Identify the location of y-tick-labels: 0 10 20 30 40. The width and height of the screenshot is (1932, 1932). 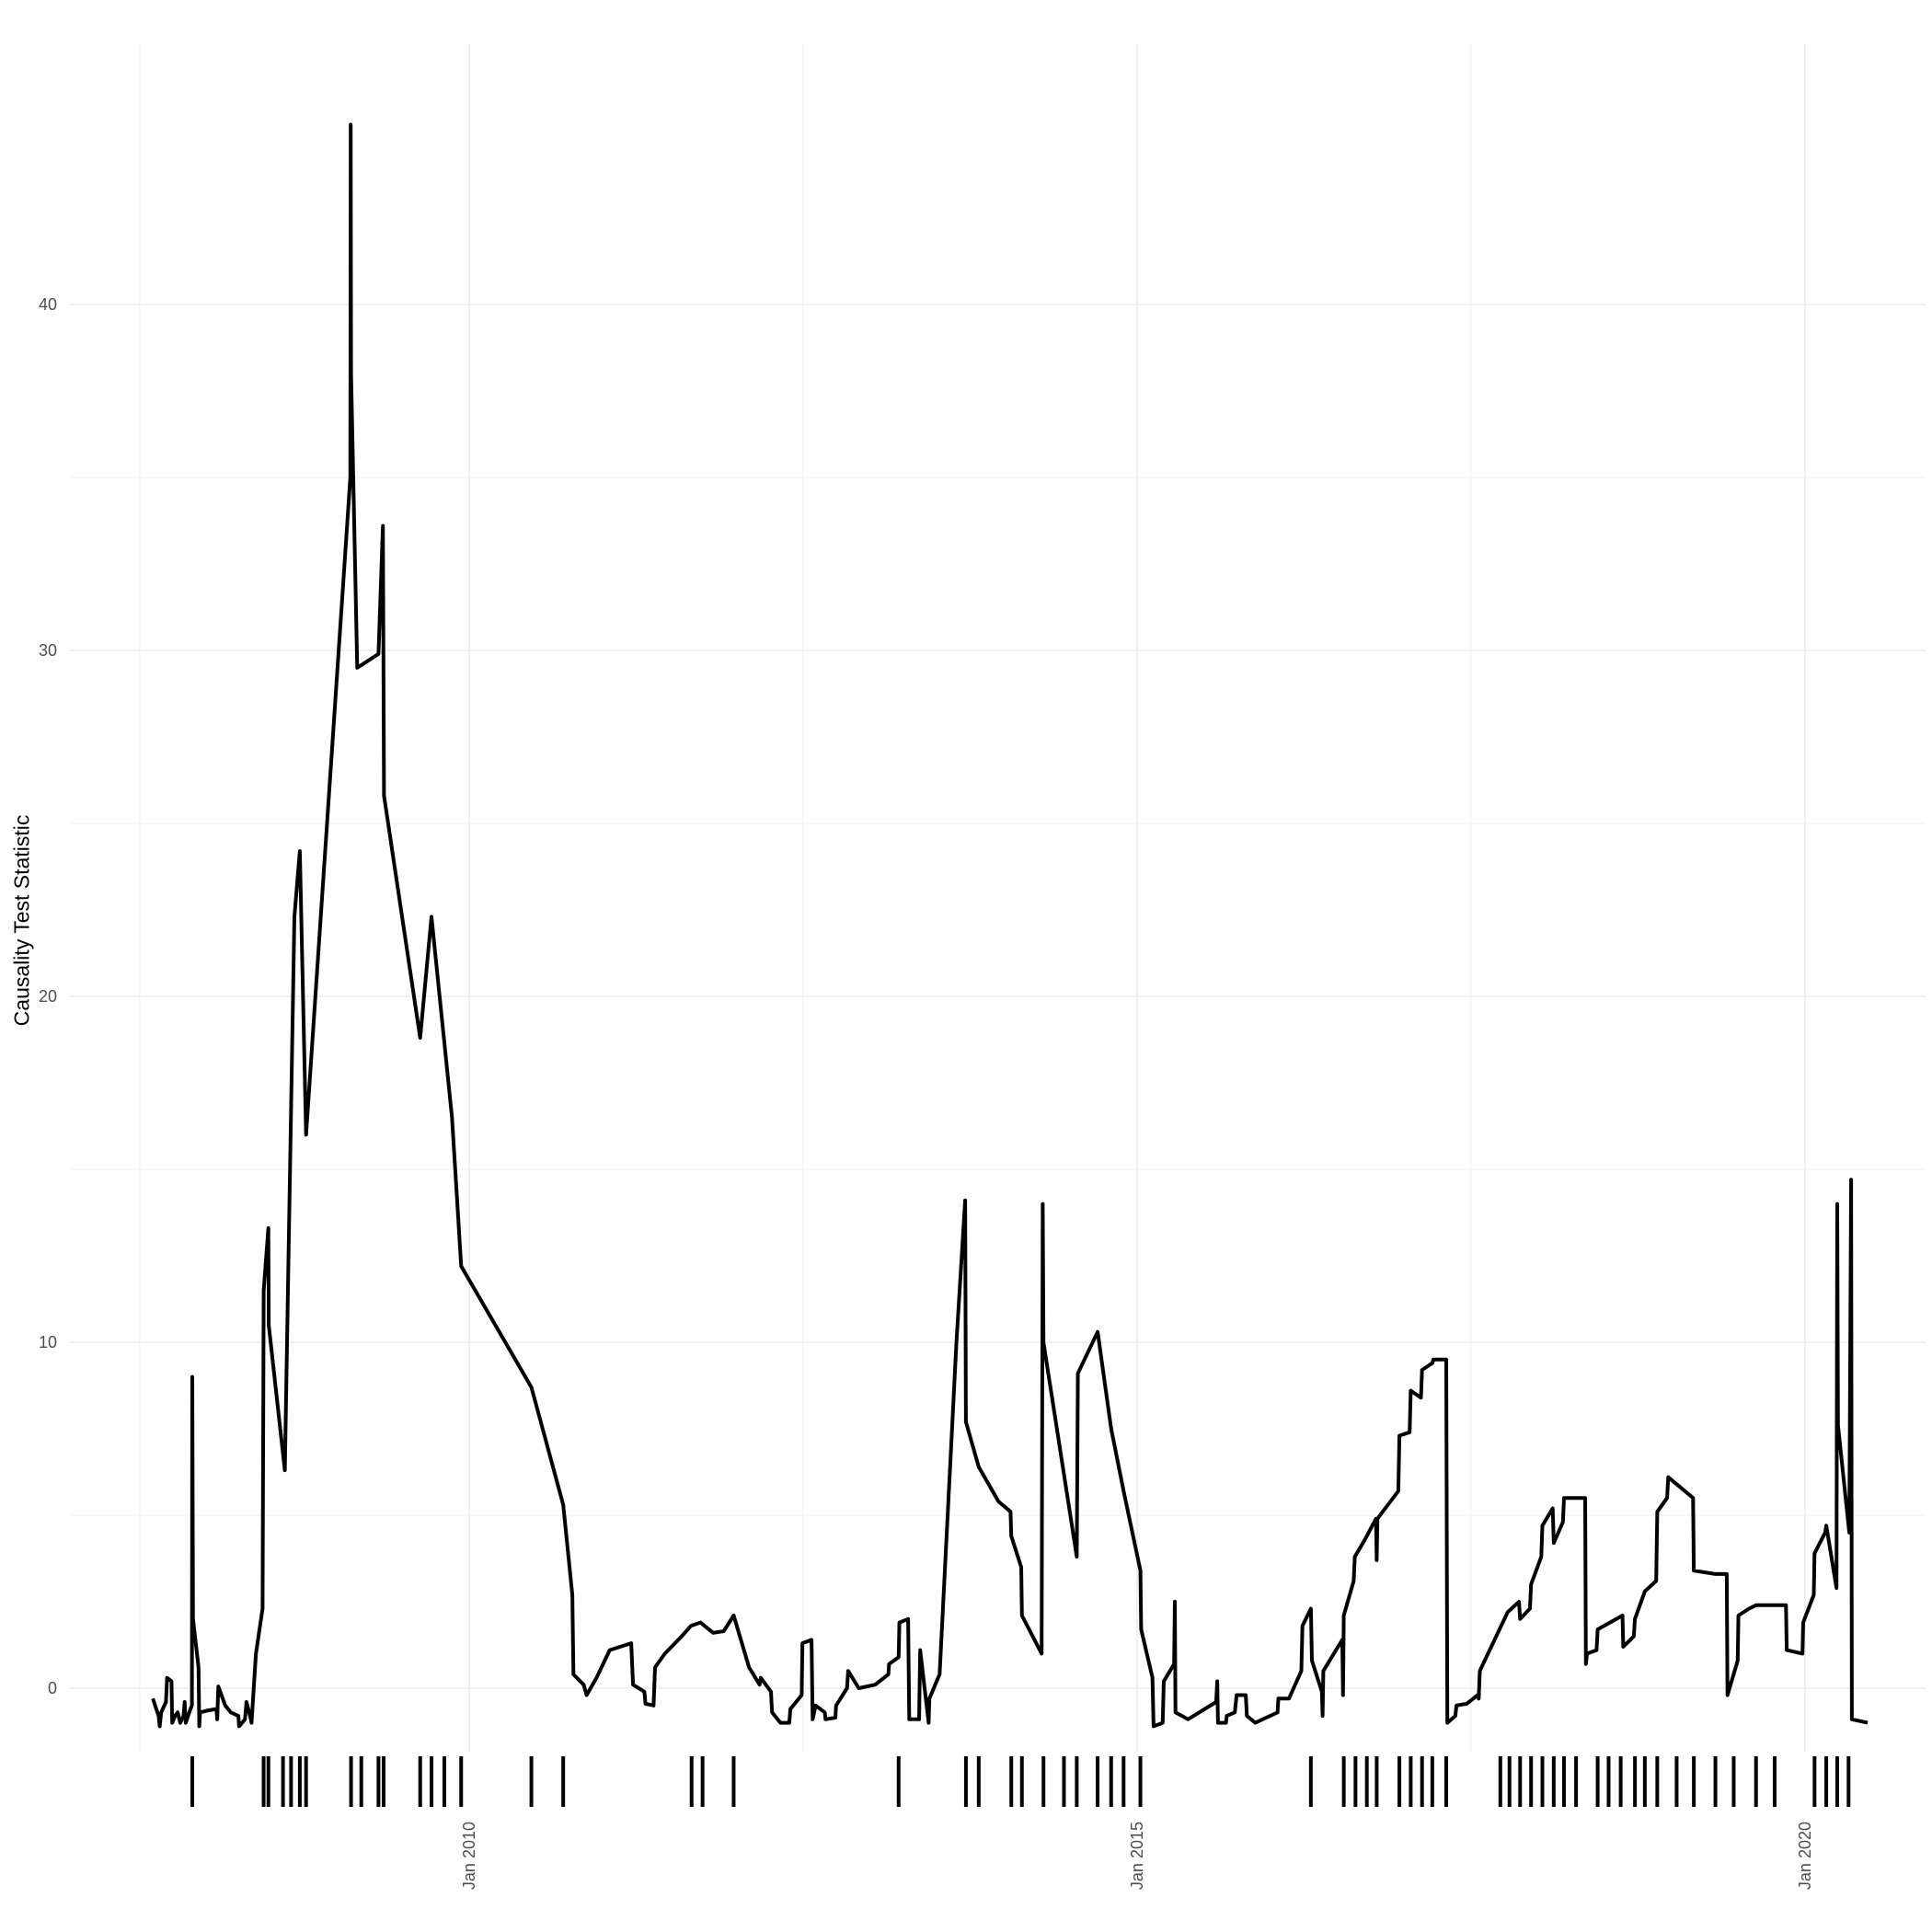
(48, 996).